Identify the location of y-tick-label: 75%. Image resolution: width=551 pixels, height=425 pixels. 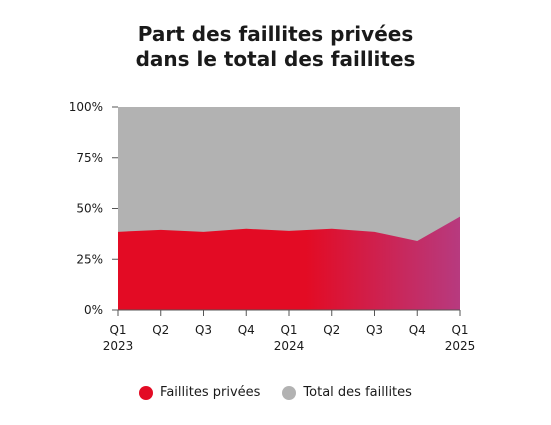
(89, 158).